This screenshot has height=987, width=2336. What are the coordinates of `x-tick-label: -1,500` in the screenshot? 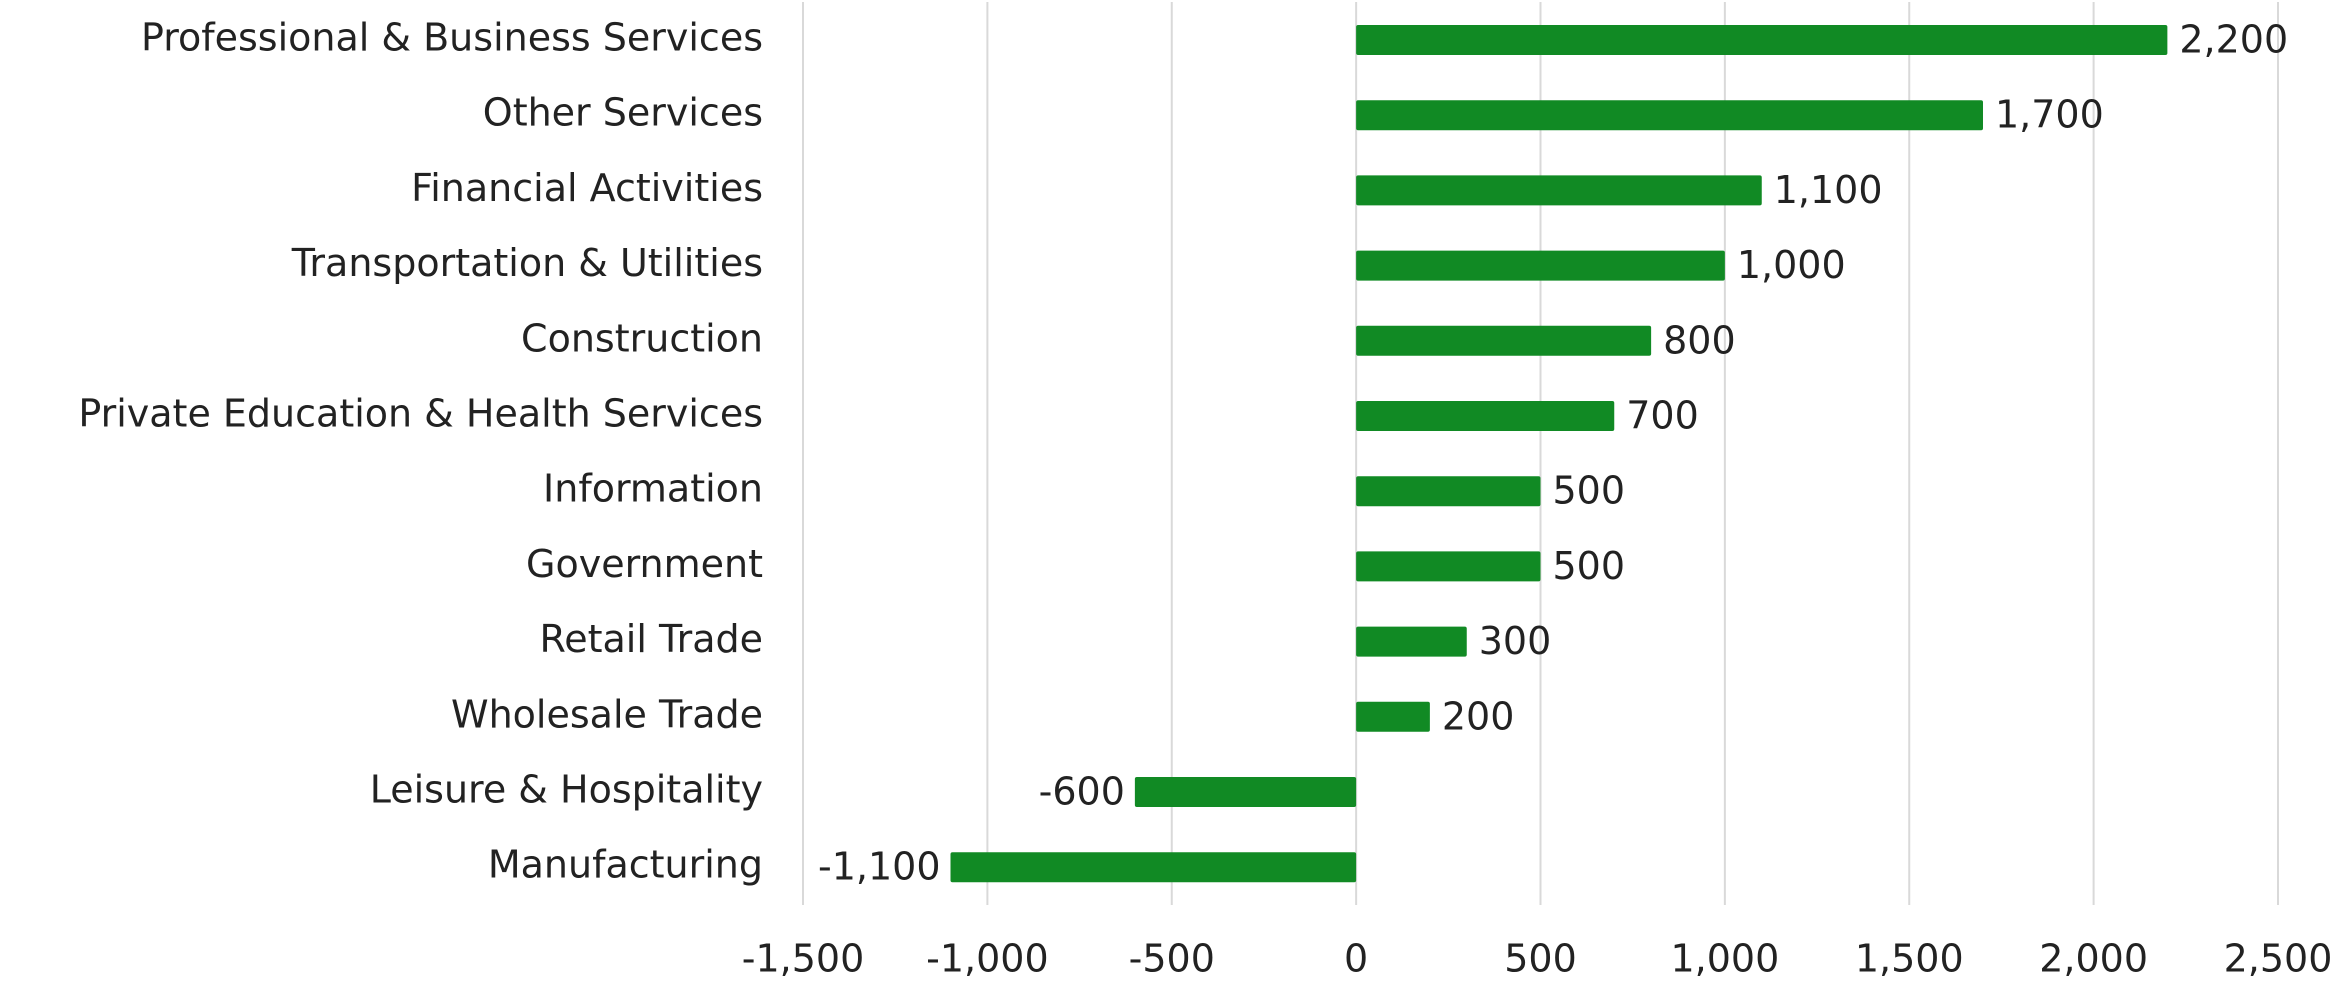 It's located at (803, 959).